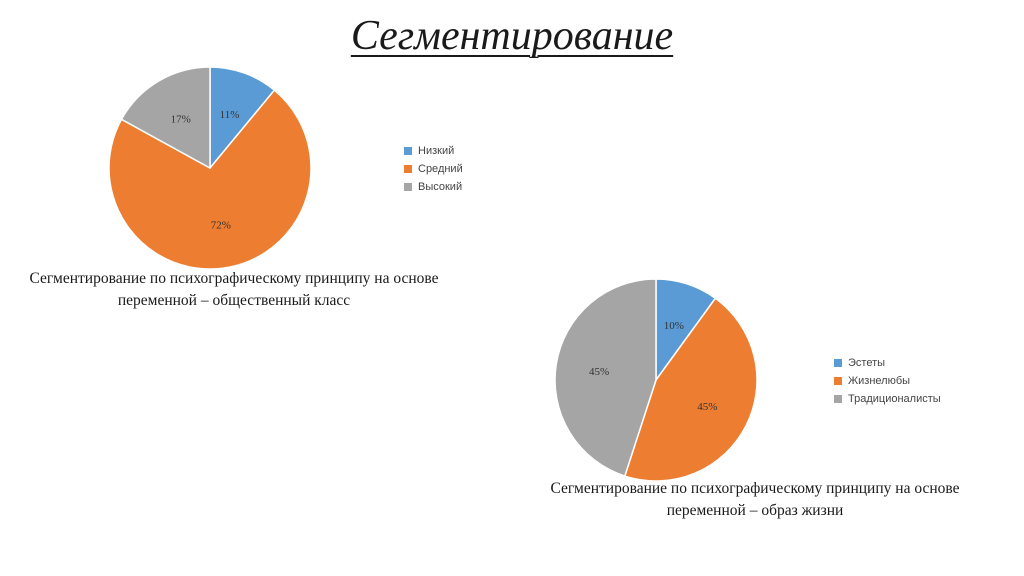  Describe the element at coordinates (707, 407) in the screenshot. I see `pie-data-label-life-lovers: 45%` at that location.